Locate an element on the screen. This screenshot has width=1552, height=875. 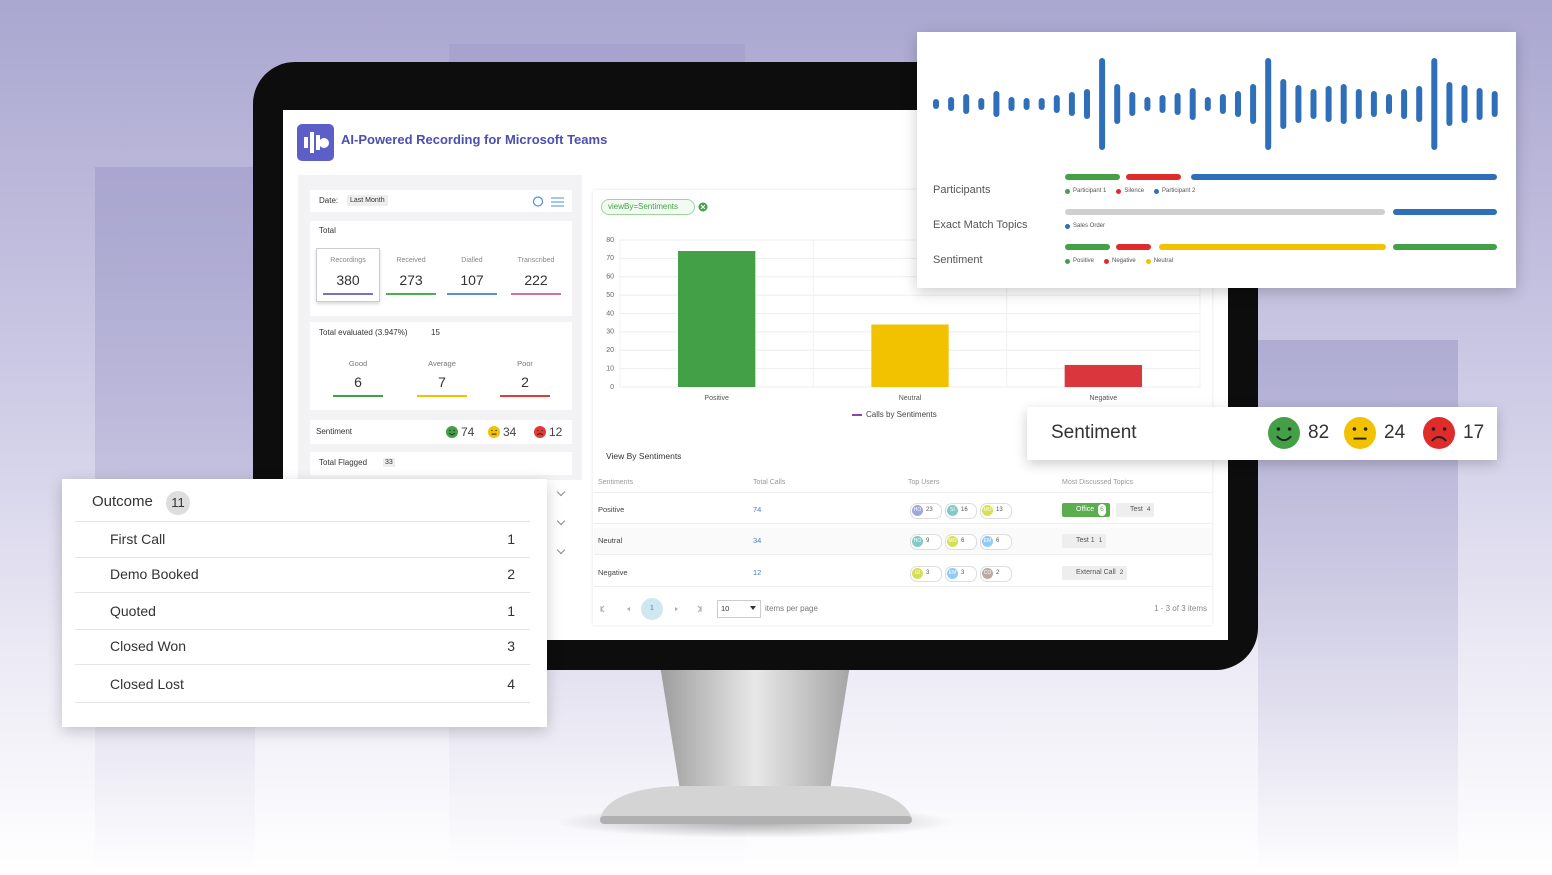
y-tick-label: 60 is located at coordinates (610, 277).